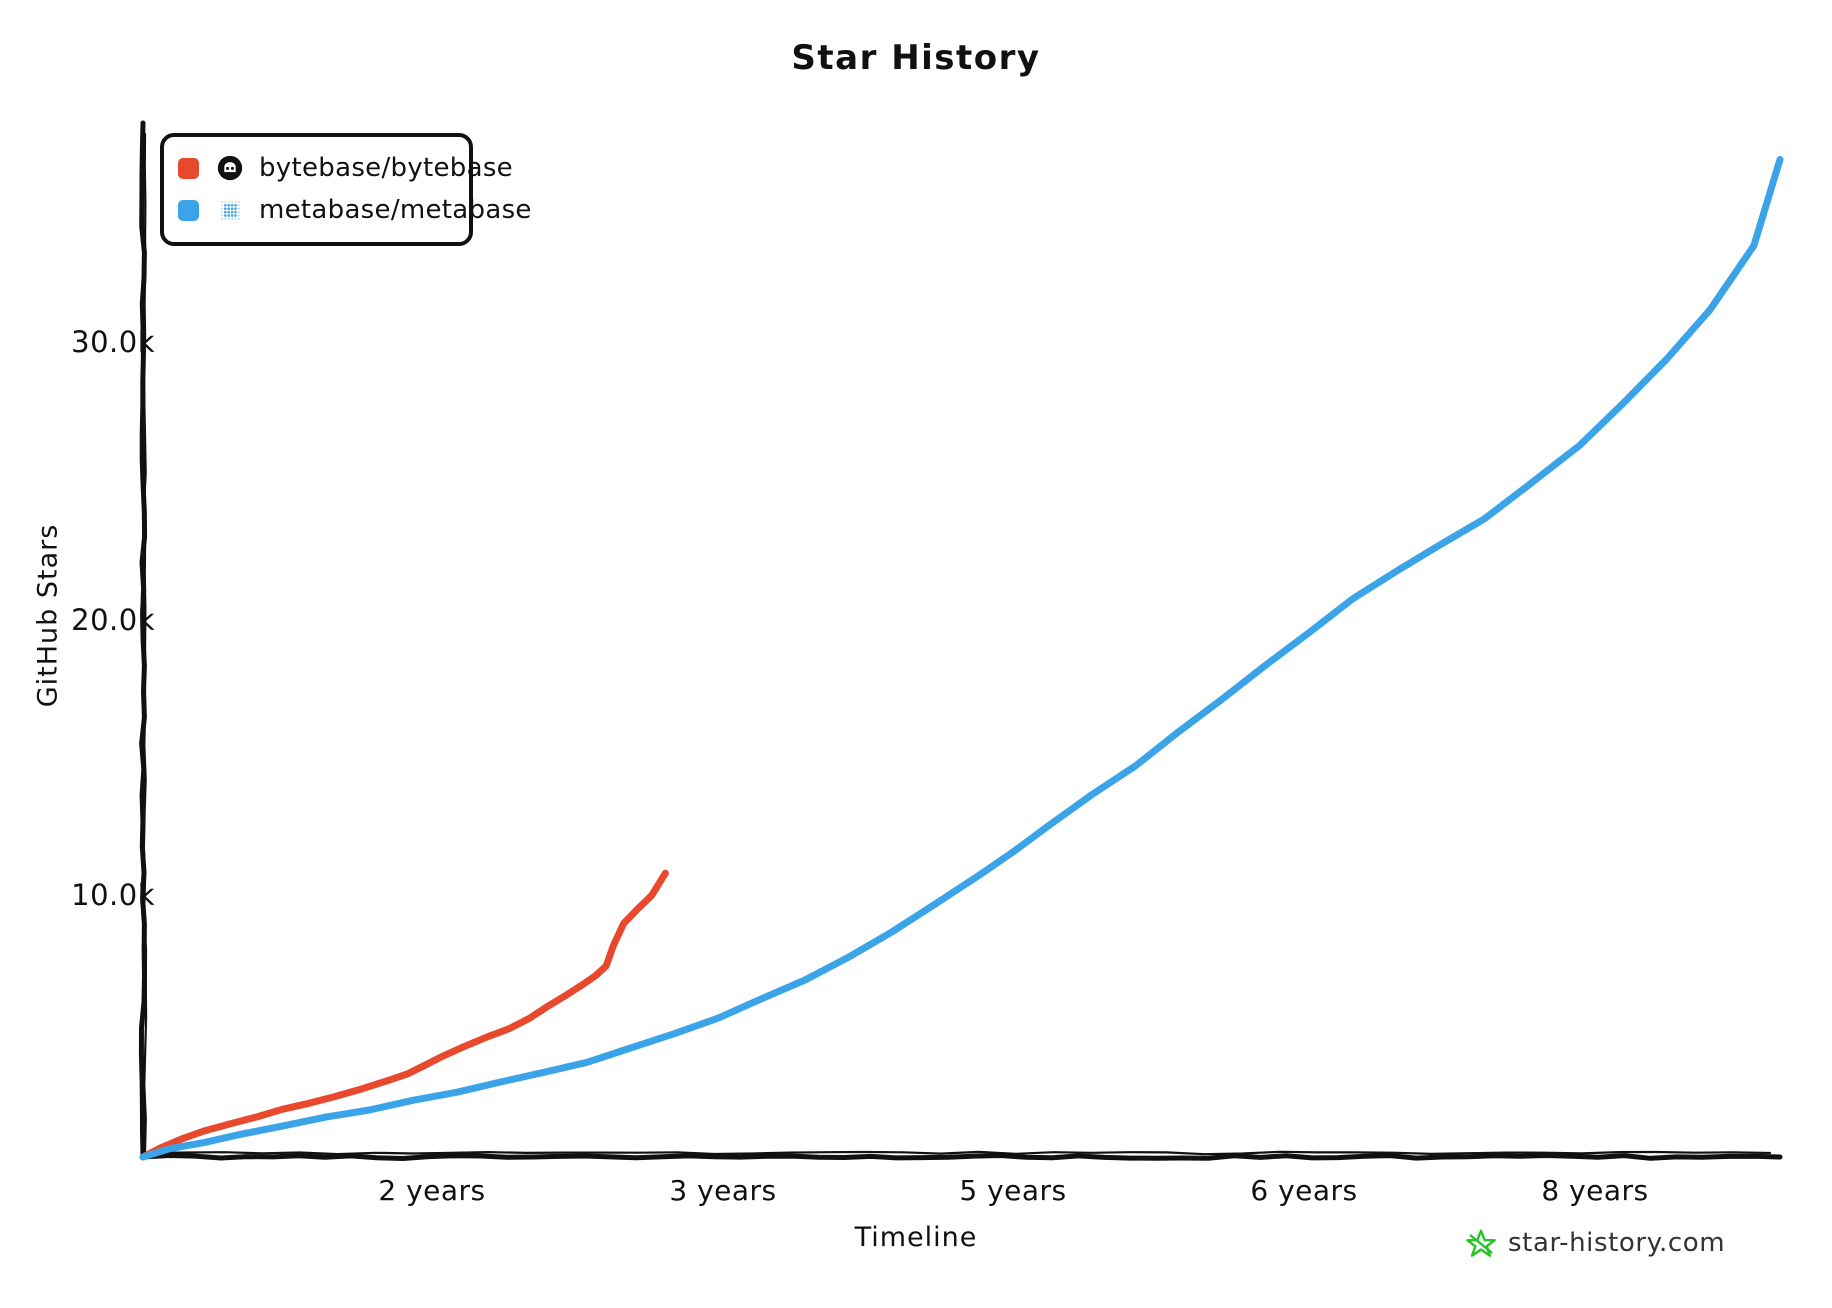 This screenshot has width=1832, height=1308. What do you see at coordinates (230, 210) in the screenshot?
I see `metabase-avatar-icon` at bounding box center [230, 210].